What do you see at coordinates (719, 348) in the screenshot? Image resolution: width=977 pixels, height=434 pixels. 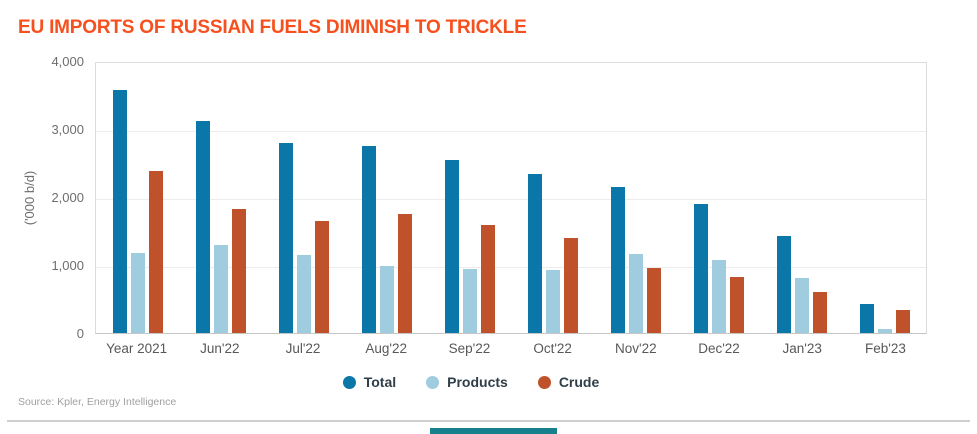 I see `x-axis-label: Dec'22` at bounding box center [719, 348].